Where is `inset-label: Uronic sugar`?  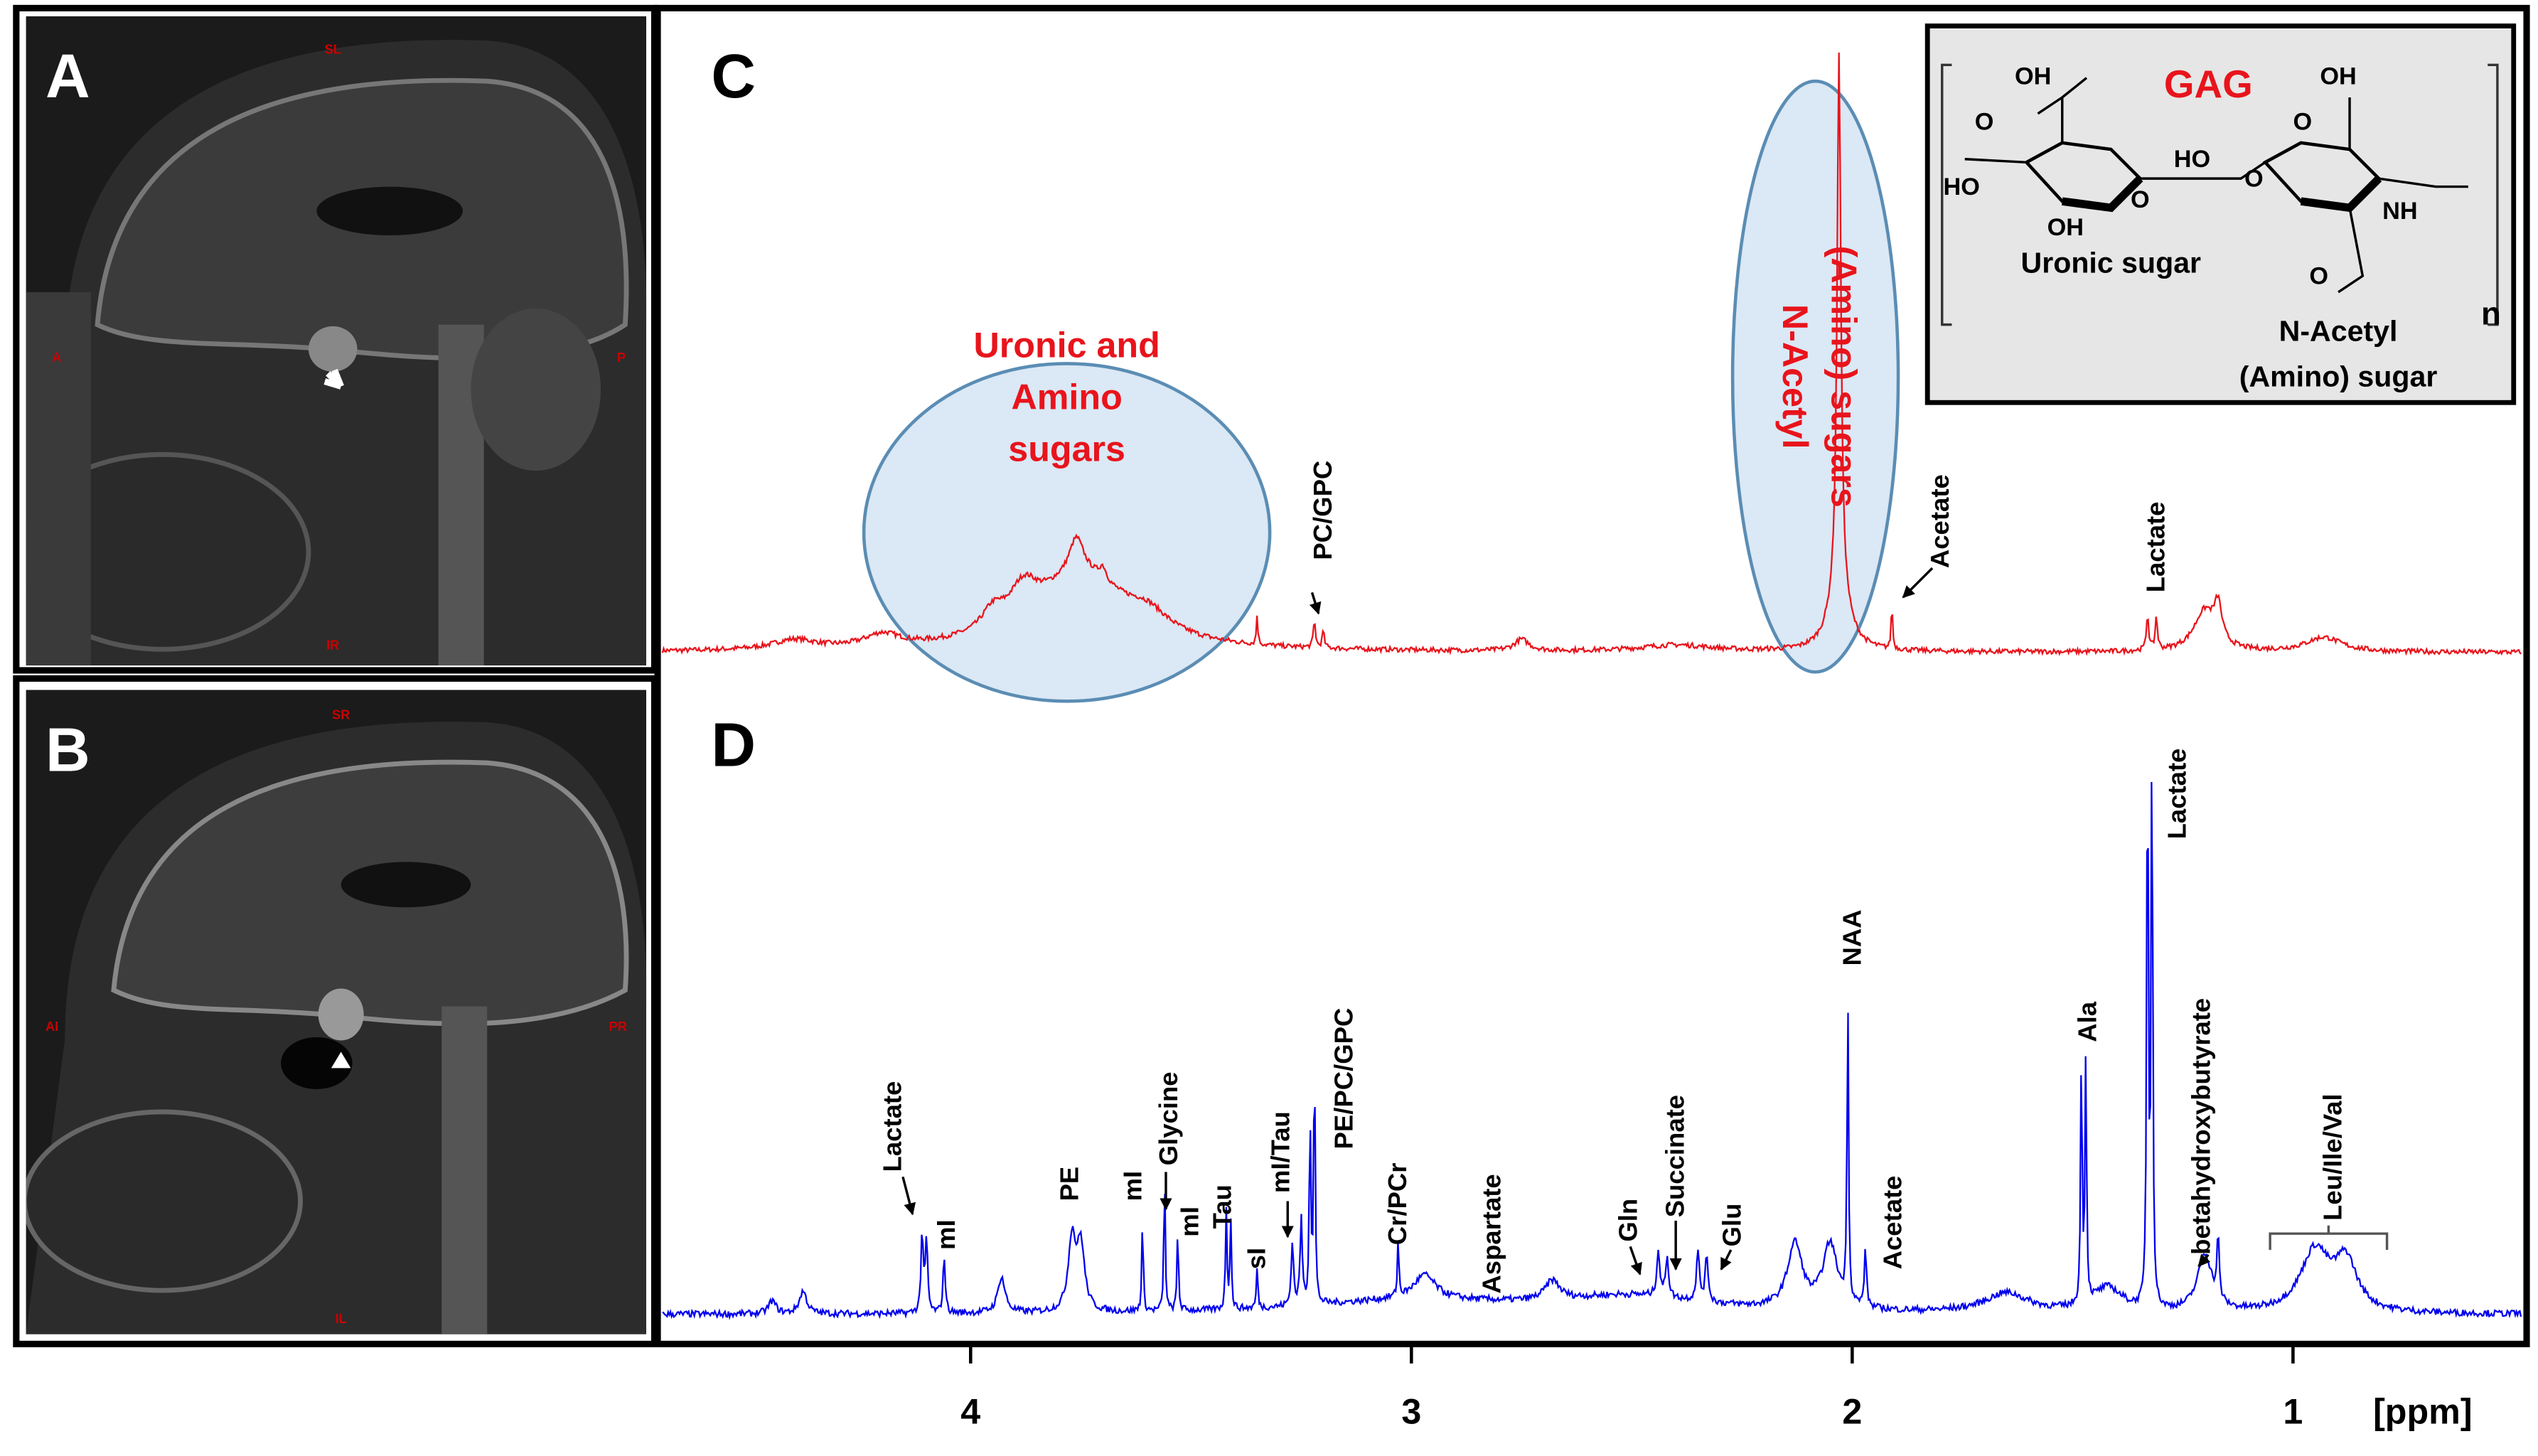 inset-label: Uronic sugar is located at coordinates (2111, 263).